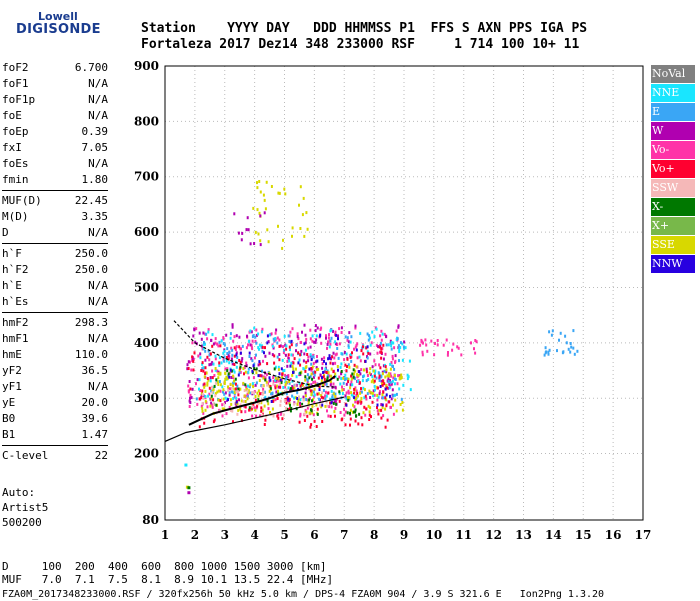 This screenshot has width=700, height=601. Describe the element at coordinates (150, 520) in the screenshot. I see `y-tick-label: 80` at that location.